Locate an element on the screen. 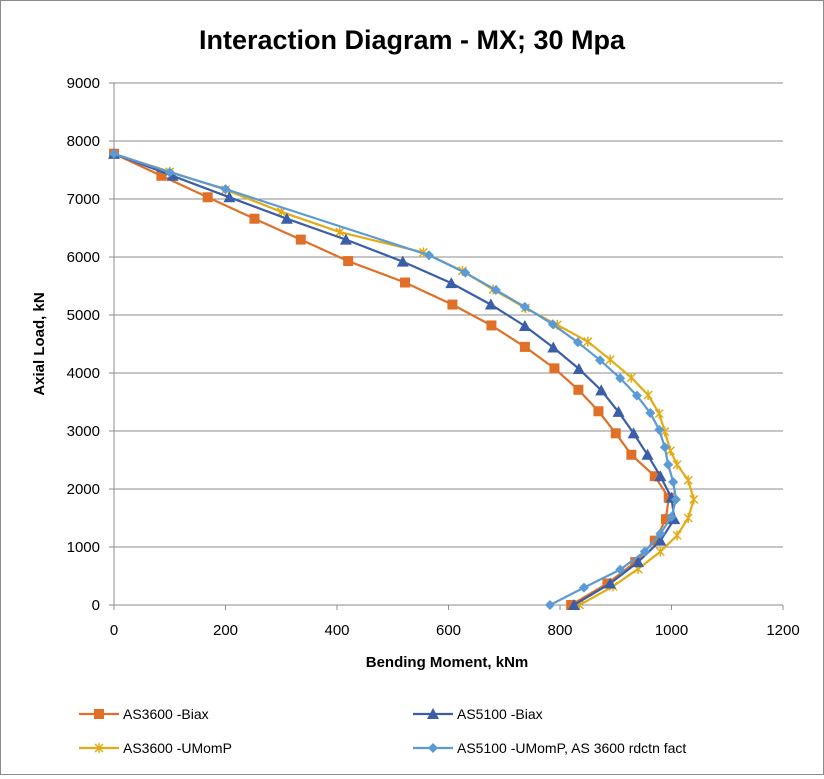 The height and width of the screenshot is (779, 824). y-tick-label: 8000 is located at coordinates (83, 141).